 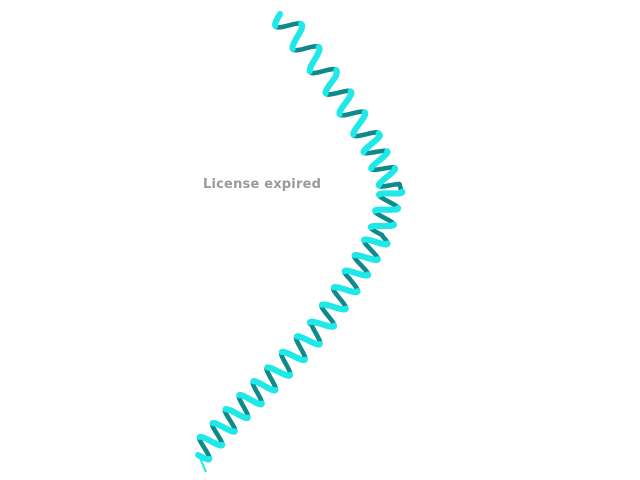 I want to click on license-expired-watermark: License expired, so click(x=262, y=184).